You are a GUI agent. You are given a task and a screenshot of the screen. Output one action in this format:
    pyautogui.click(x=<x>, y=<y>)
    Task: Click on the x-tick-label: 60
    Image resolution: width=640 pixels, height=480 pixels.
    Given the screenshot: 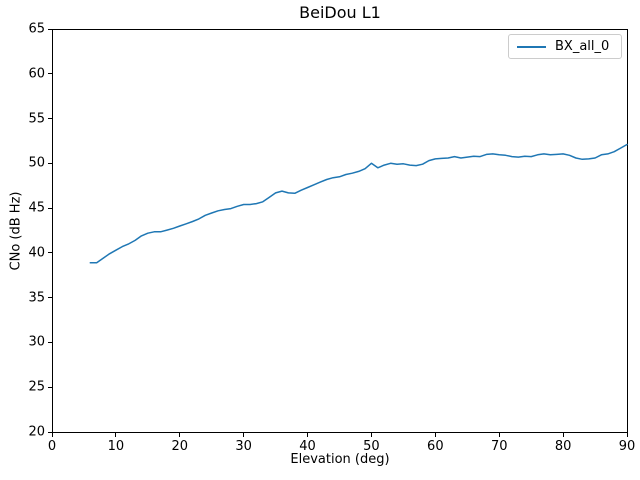 What is the action you would take?
    pyautogui.click(x=435, y=446)
    